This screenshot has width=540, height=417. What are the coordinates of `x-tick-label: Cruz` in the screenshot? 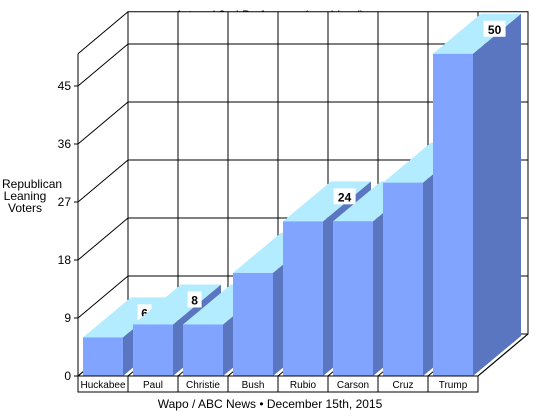 It's located at (402, 385).